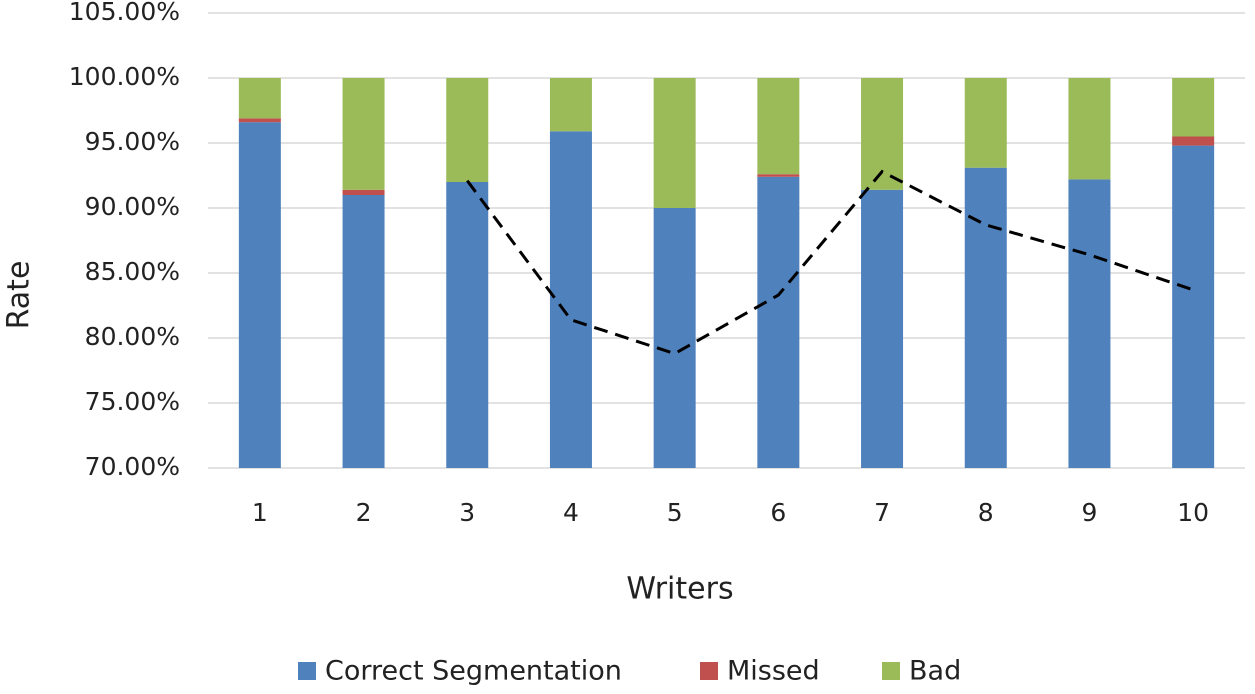 The width and height of the screenshot is (1255, 694). I want to click on y-tick-label: 90.00%, so click(132, 206).